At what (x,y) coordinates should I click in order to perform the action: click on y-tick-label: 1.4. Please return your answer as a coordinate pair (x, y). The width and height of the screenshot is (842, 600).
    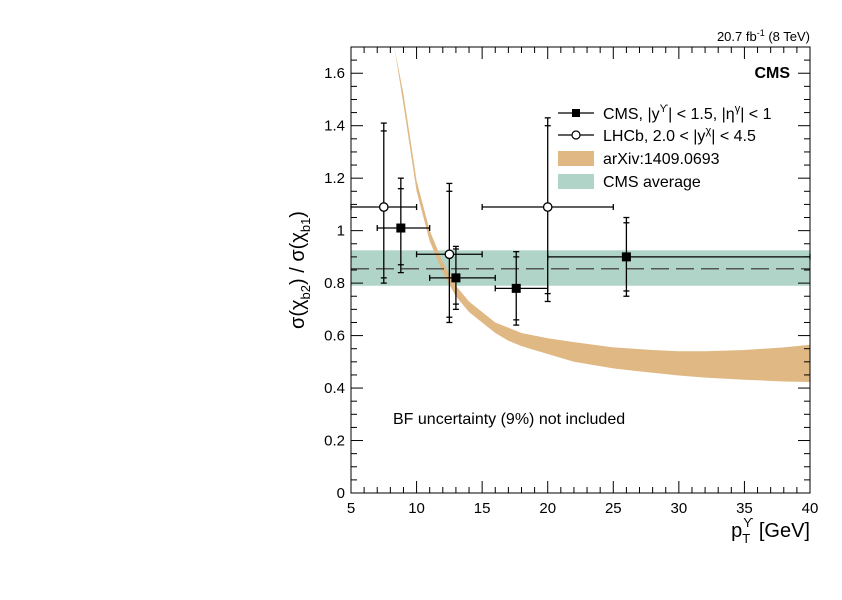
    Looking at the image, I should click on (334, 126).